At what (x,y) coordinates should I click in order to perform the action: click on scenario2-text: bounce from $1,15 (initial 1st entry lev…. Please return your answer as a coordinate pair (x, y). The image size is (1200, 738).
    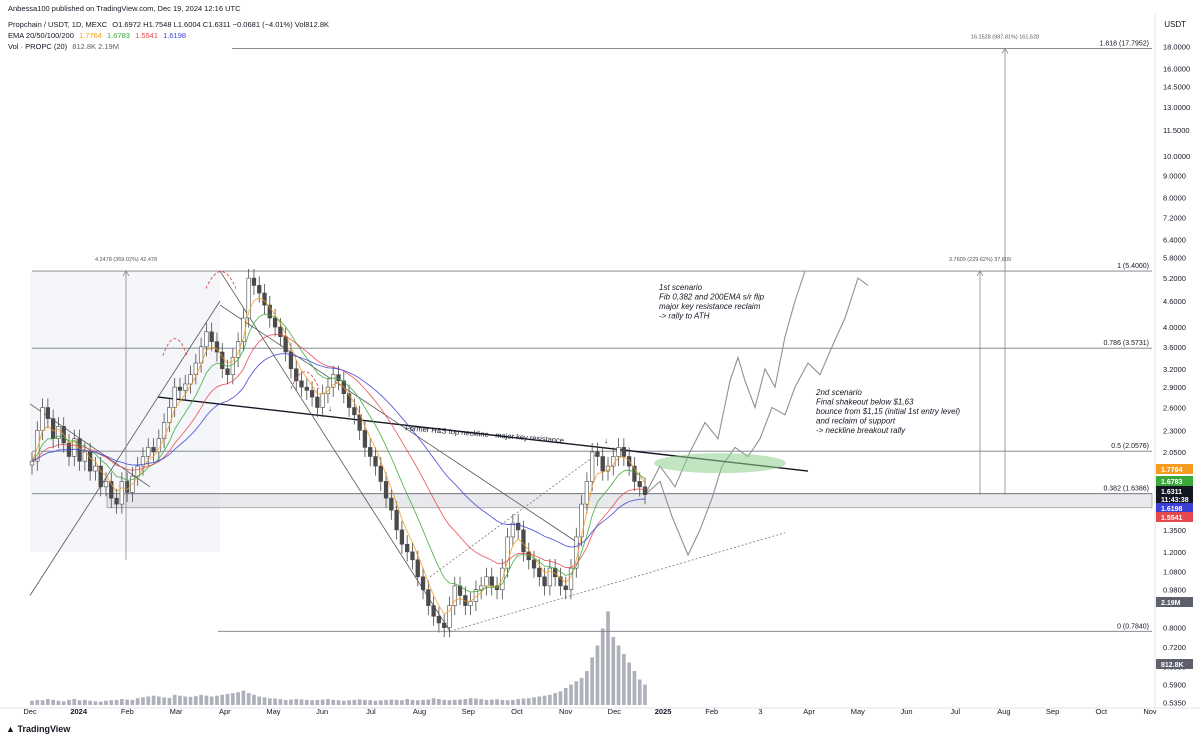
    Looking at the image, I should click on (888, 411).